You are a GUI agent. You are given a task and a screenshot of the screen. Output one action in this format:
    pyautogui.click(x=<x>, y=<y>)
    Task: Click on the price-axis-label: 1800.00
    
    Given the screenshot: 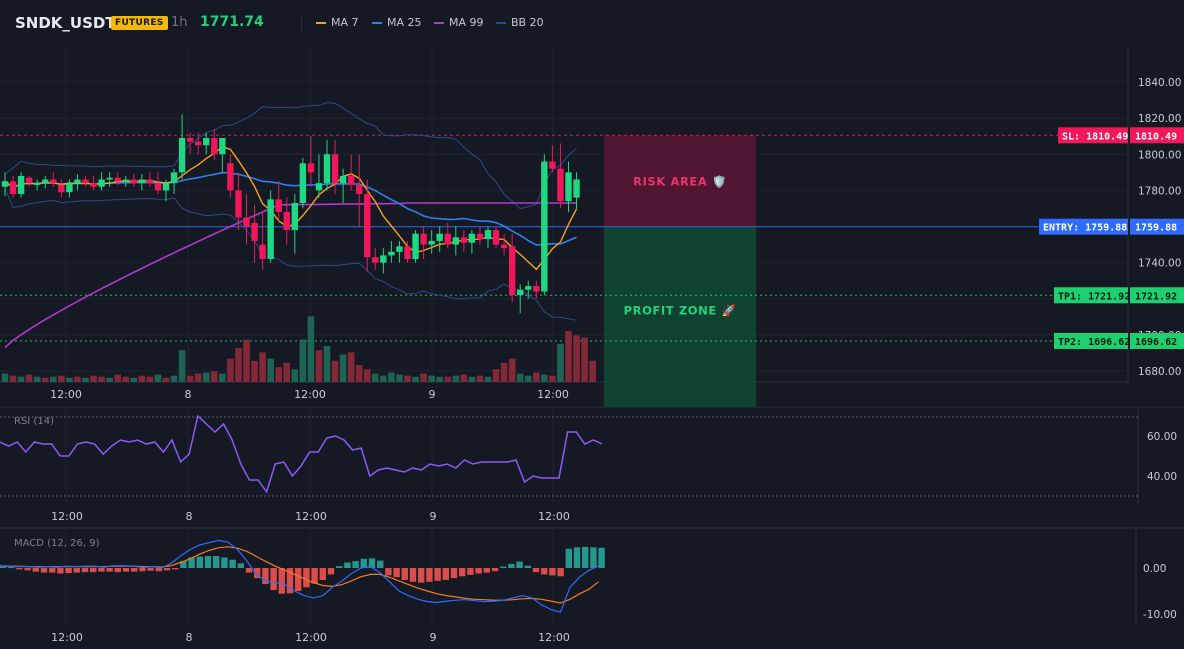 What is the action you would take?
    pyautogui.click(x=1159, y=155)
    